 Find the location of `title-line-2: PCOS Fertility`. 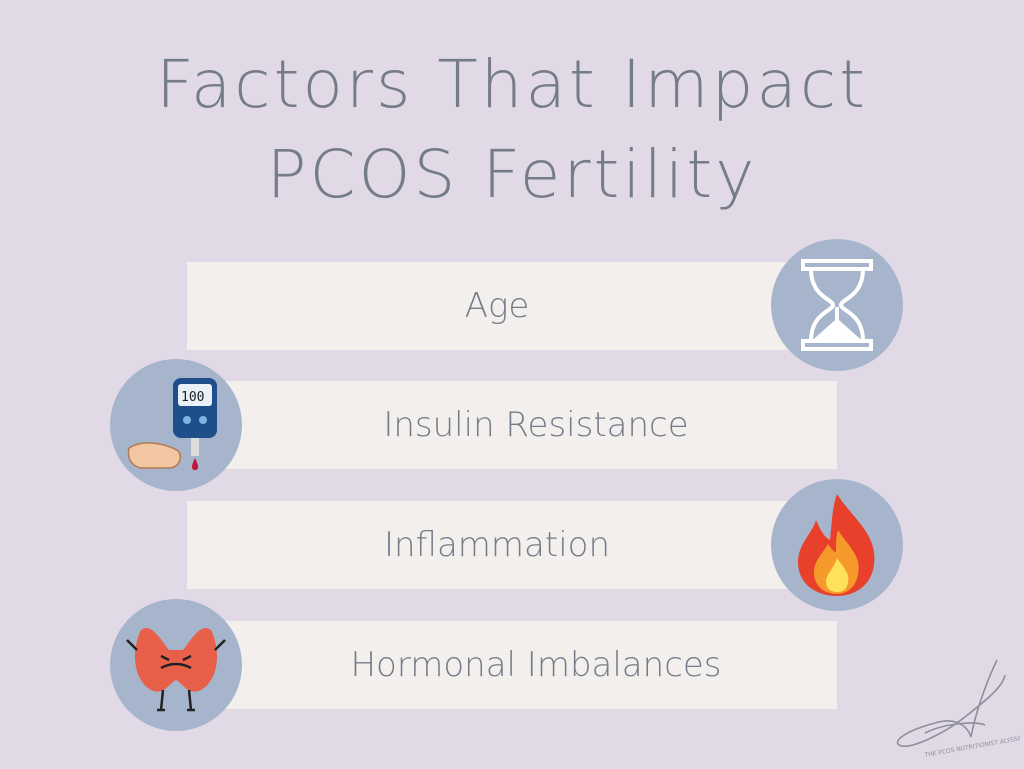

title-line-2: PCOS Fertility is located at coordinates (512, 174).